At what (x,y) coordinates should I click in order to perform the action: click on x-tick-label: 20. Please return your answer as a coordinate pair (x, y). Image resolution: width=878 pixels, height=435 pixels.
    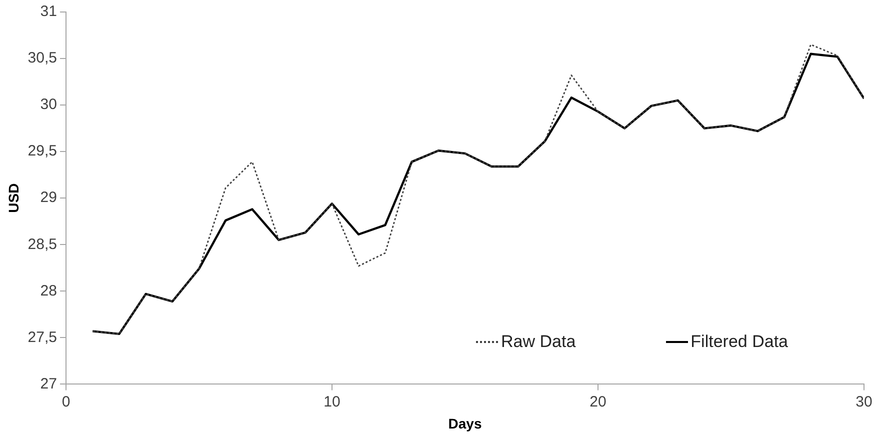
    Looking at the image, I should click on (598, 401).